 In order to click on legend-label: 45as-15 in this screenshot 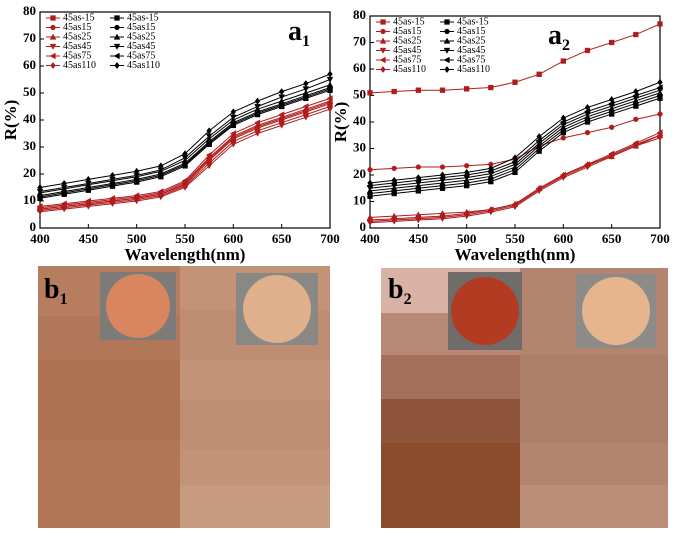, I will do `click(79, 17)`.